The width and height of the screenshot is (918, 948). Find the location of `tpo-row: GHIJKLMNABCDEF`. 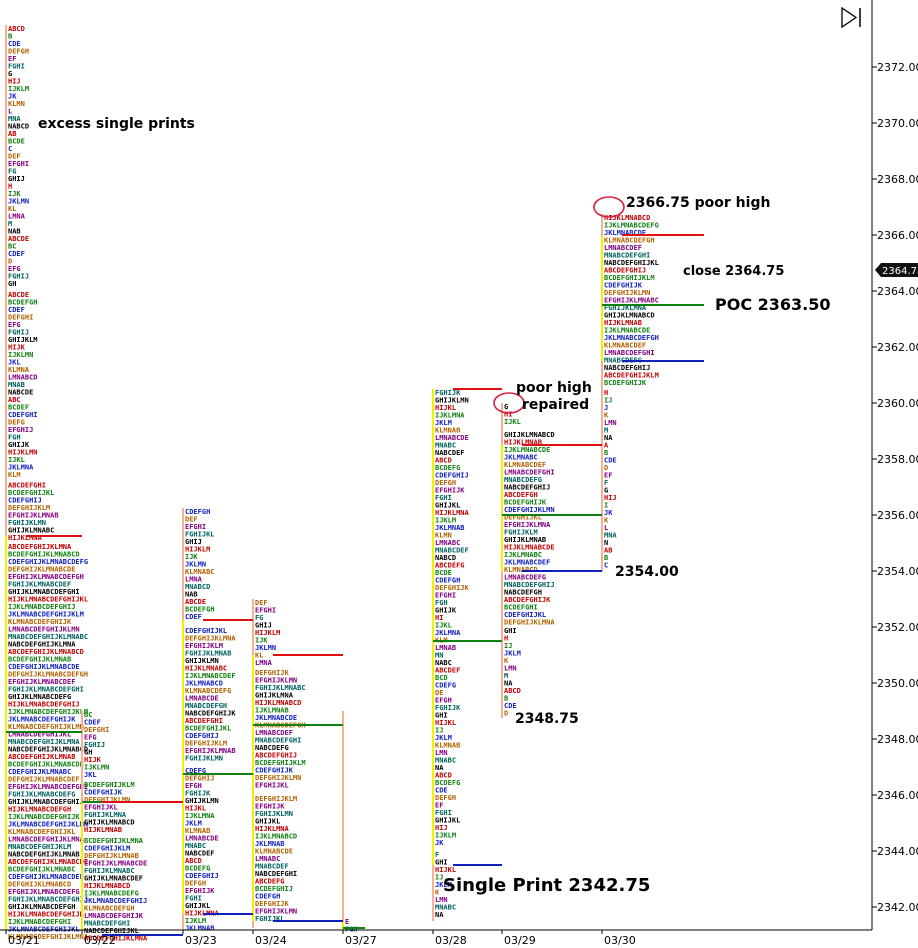

tpo-row: GHIJKLMNABCDEF is located at coordinates (113, 879).